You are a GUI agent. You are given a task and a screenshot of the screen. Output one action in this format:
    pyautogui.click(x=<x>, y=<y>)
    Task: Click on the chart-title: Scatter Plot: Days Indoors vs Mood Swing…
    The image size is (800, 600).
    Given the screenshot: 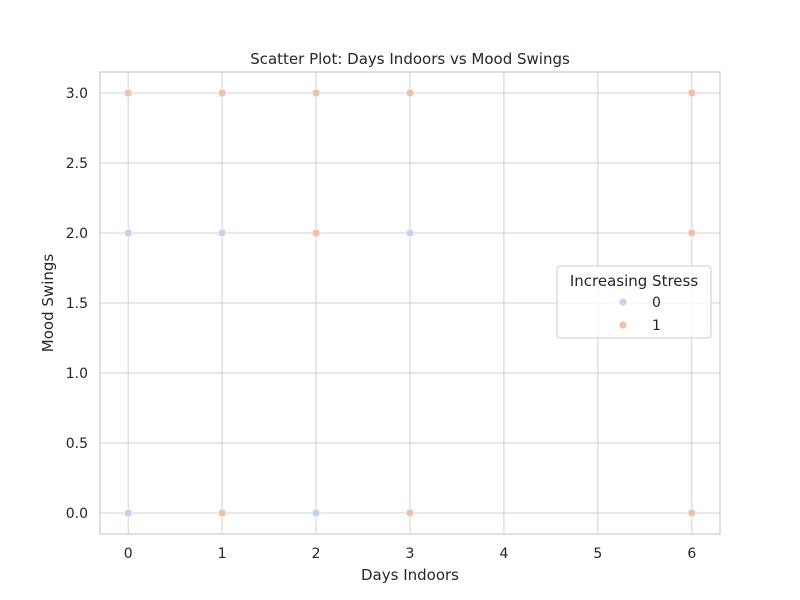 What is the action you would take?
    pyautogui.click(x=410, y=59)
    